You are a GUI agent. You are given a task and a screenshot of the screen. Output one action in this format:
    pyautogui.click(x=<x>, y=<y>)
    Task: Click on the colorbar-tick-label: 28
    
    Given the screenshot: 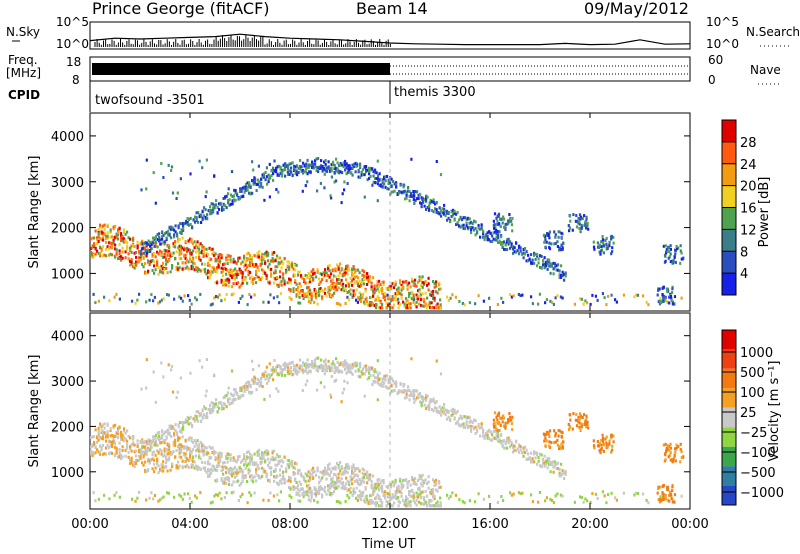 What is the action you would take?
    pyautogui.click(x=748, y=143)
    